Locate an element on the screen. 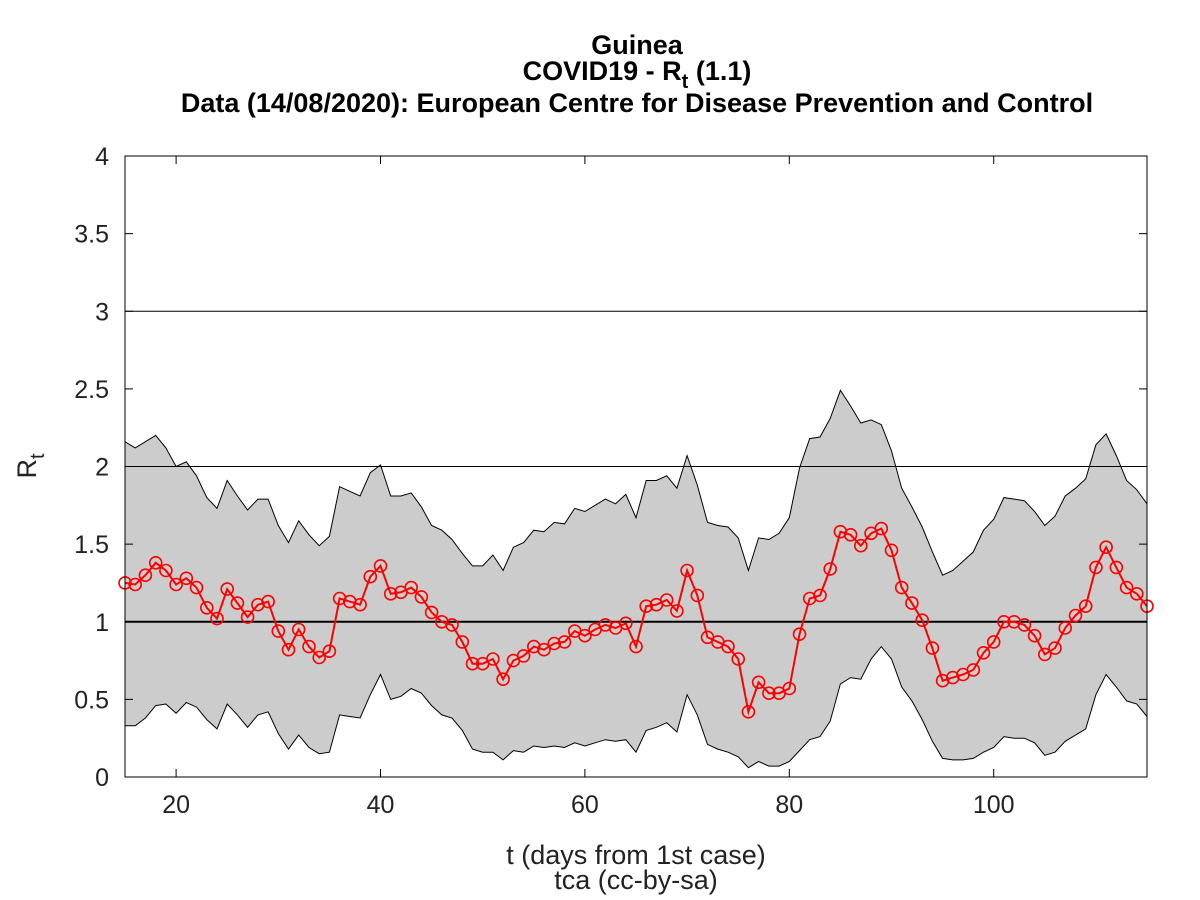 This screenshot has width=1200, height=900. y-tick-label: 1 is located at coordinates (102, 623).